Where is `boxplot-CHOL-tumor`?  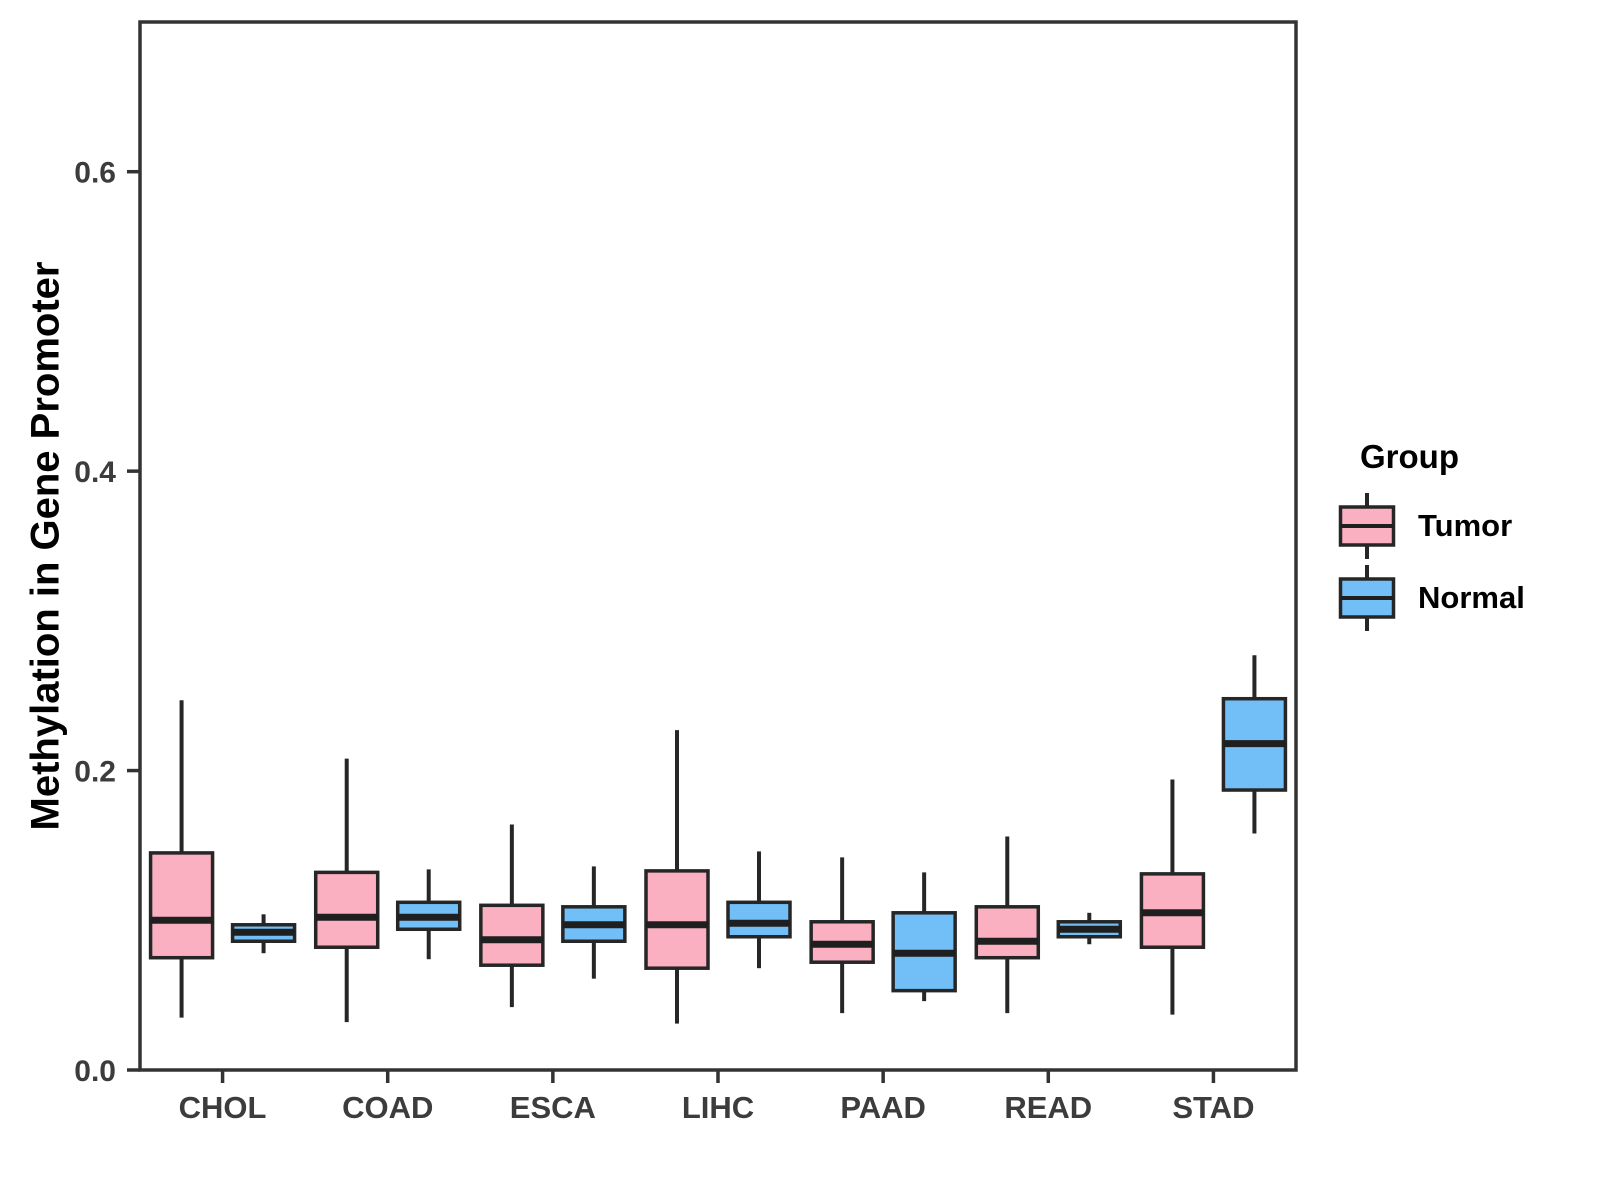
boxplot-CHOL-tumor is located at coordinates (181, 859).